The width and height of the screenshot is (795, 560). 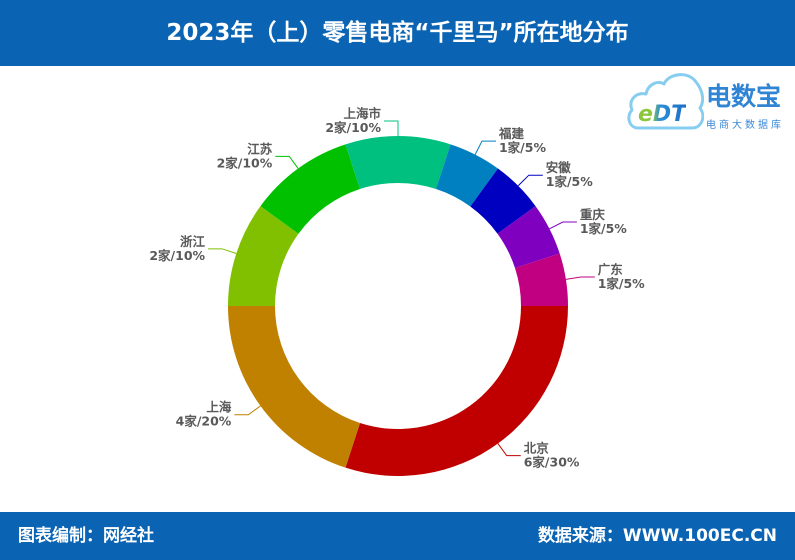 I want to click on slice-label-name: 上海市, so click(x=362, y=113).